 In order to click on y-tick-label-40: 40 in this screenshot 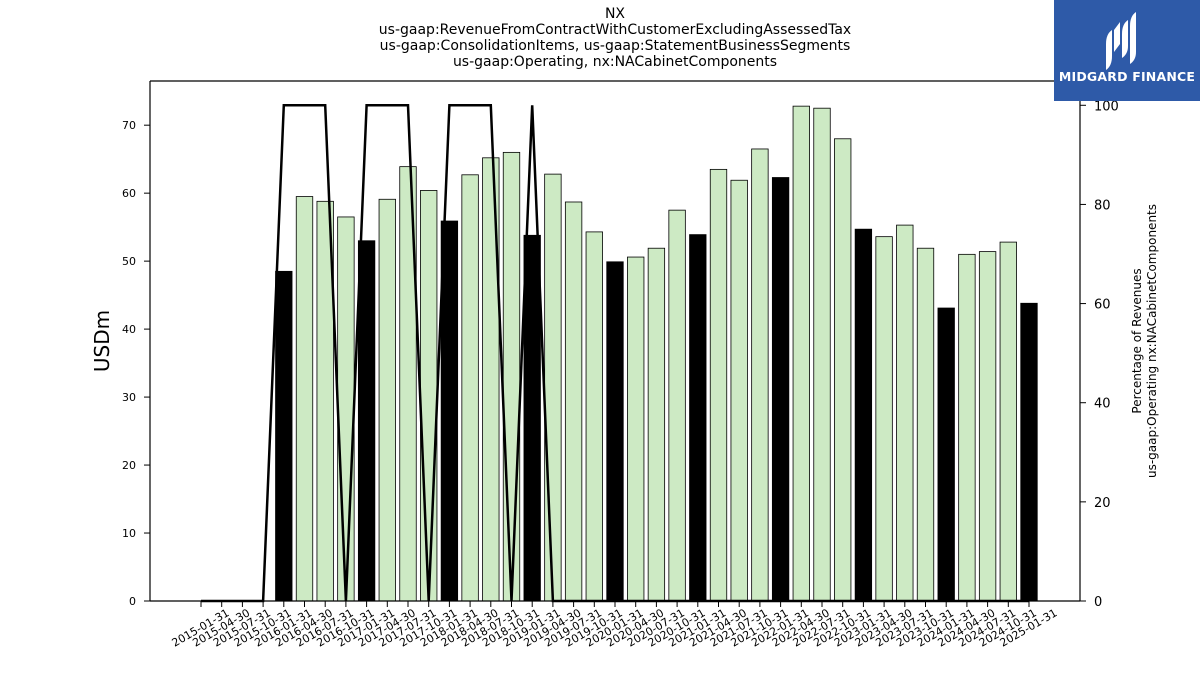, I will do `click(129, 329)`.